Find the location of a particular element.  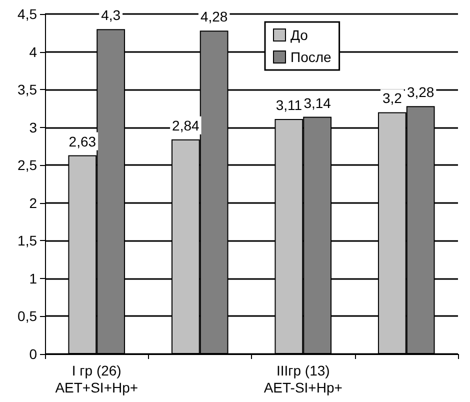

y-tick-label: 3,5 is located at coordinates (28, 90).